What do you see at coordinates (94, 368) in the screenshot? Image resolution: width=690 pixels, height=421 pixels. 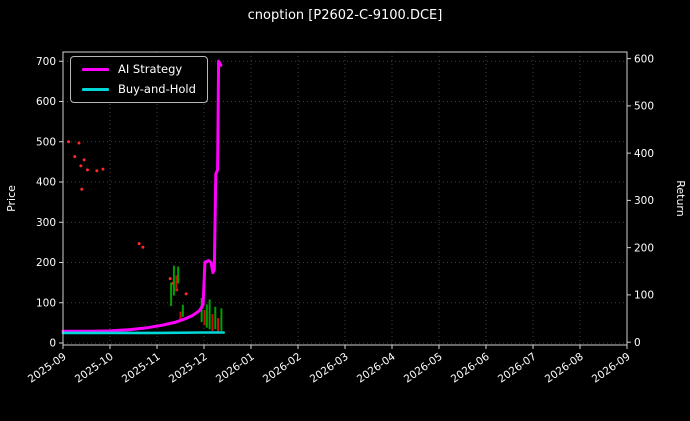 I see `date-tick-label: 2025-10` at bounding box center [94, 368].